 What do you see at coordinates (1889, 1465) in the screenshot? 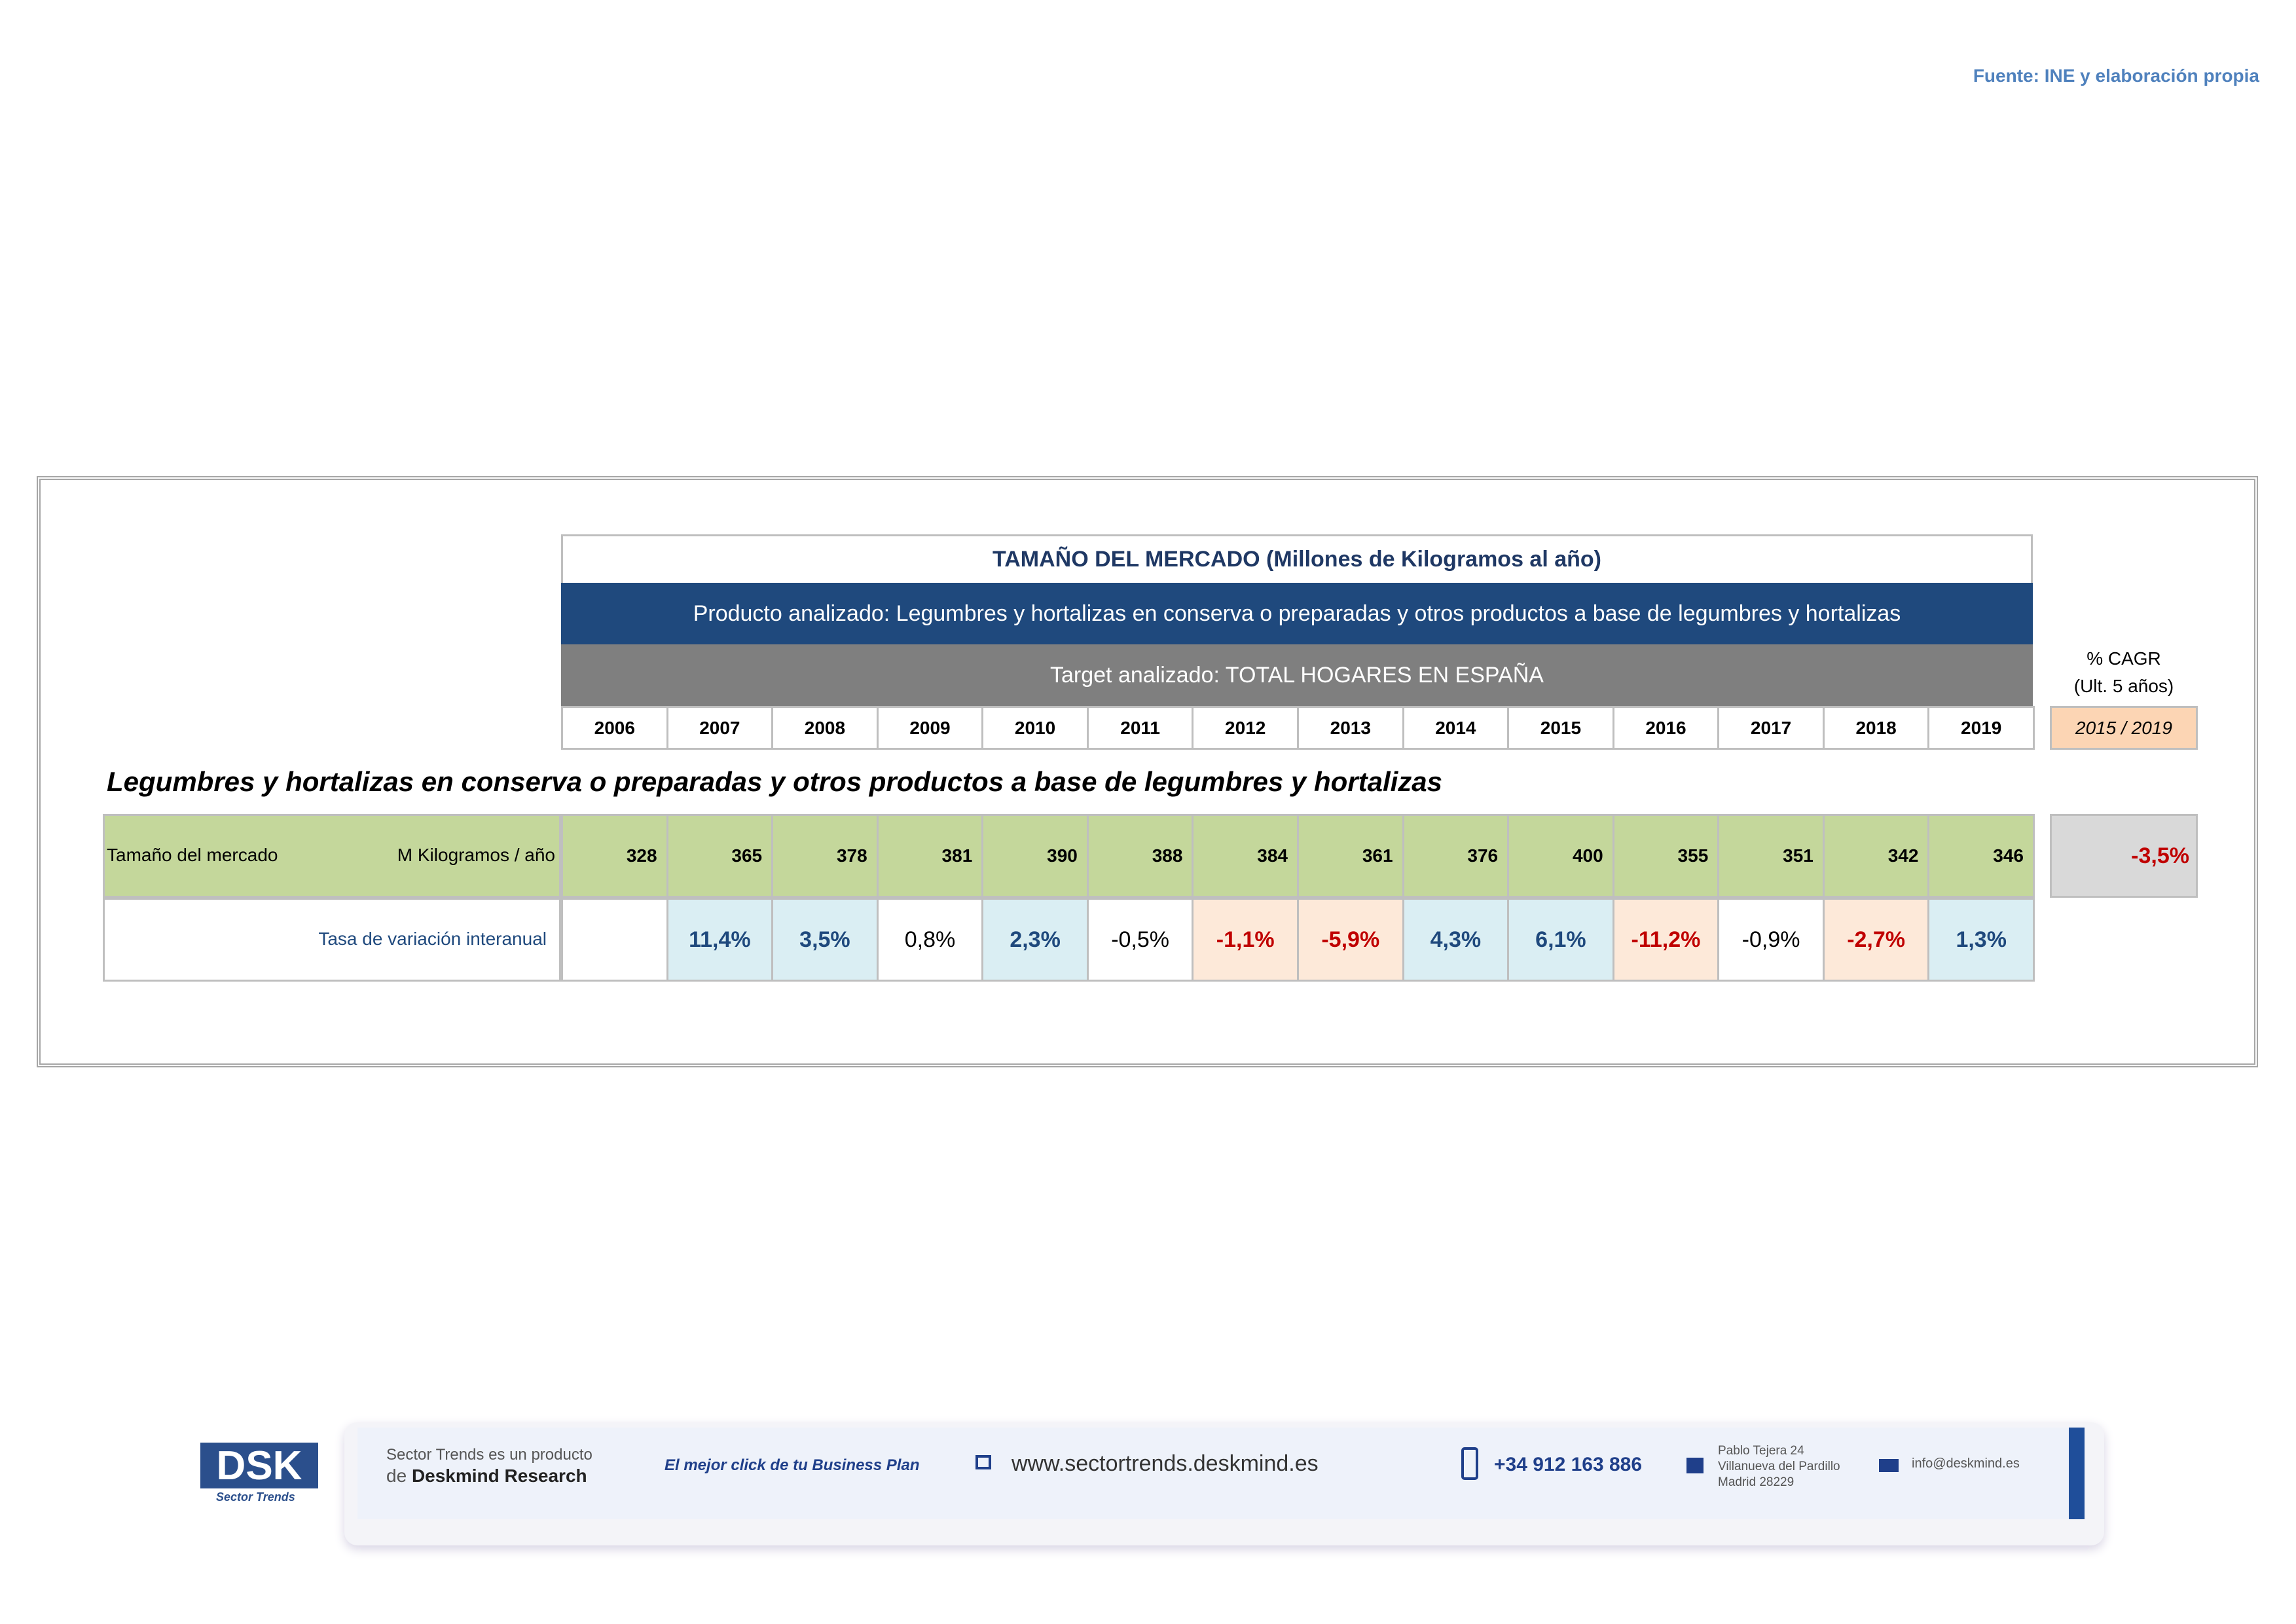
I see `mail-icon` at bounding box center [1889, 1465].